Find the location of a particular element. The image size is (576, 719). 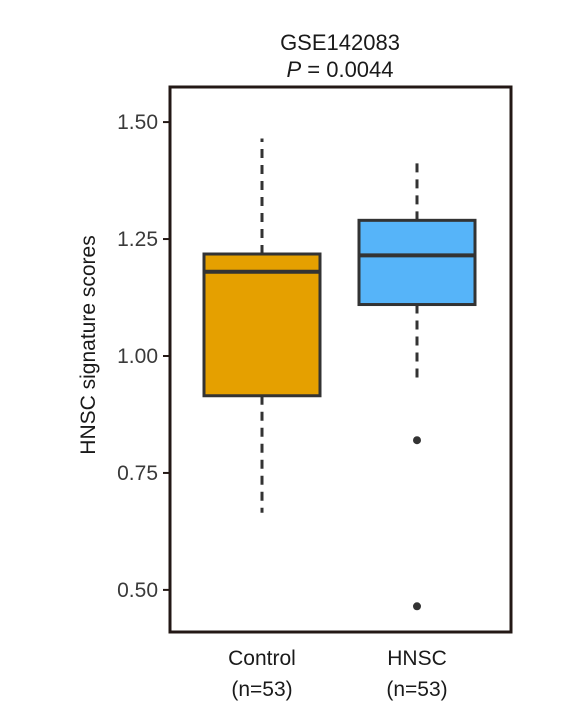

p-value-symbol: P is located at coordinates (293, 69).